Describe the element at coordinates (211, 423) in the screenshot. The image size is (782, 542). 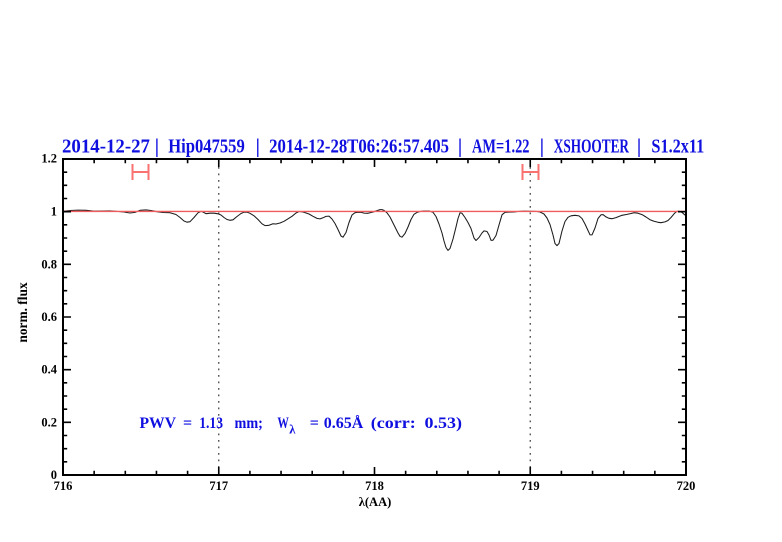
I see `svg-text: 1.13` at that location.